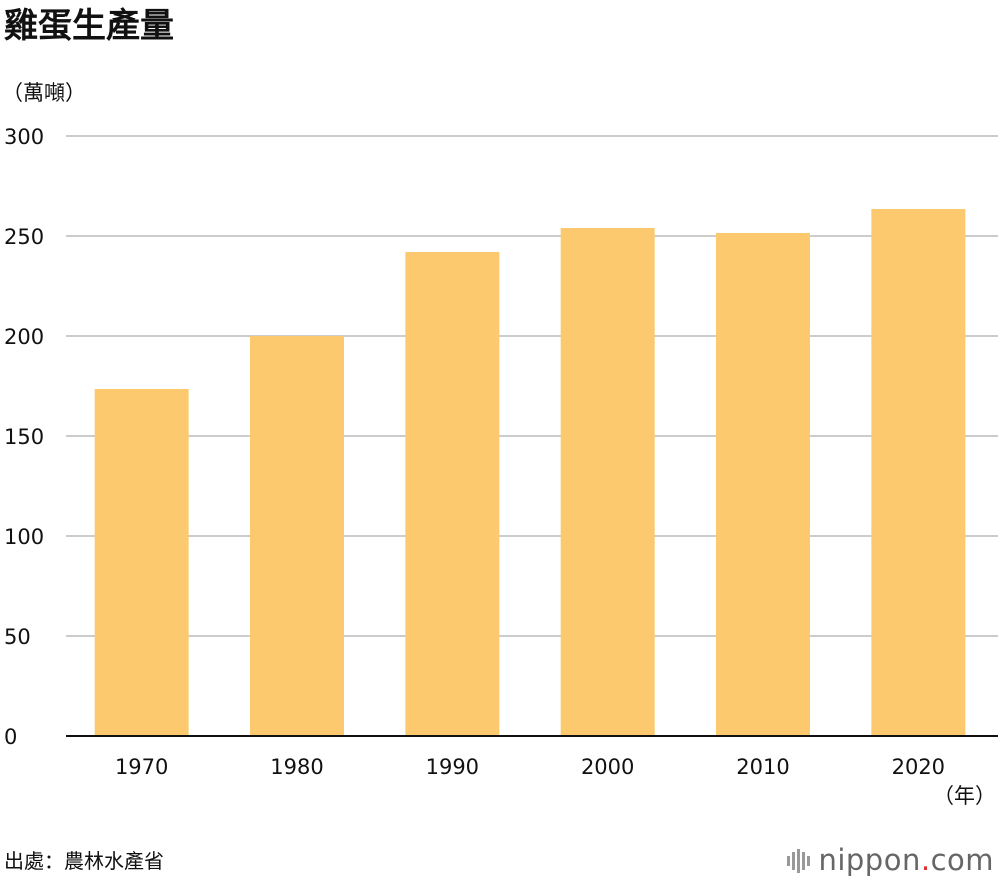  I want to click on bar-1970, so click(141, 562).